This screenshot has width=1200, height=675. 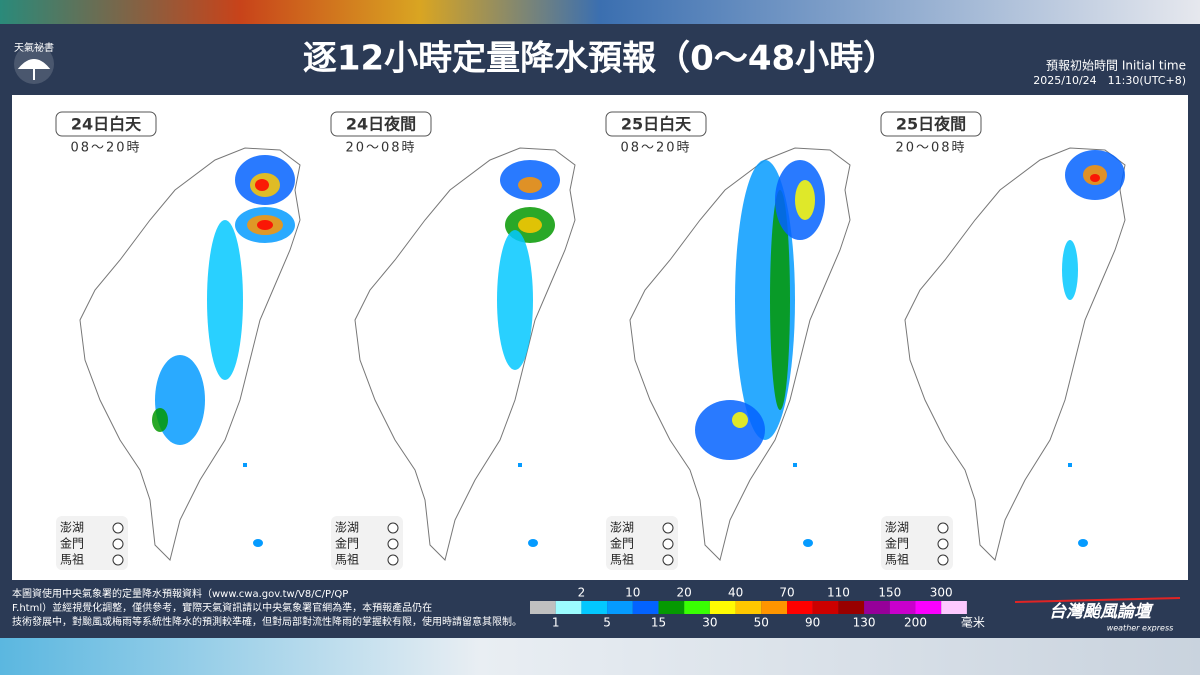 I want to click on logo-text: 天氣祕書, so click(x=34, y=47).